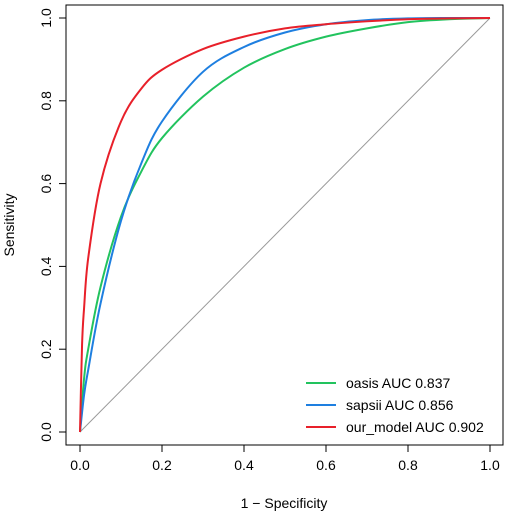 The width and height of the screenshot is (510, 514). I want to click on y-tick-label: 0.6, so click(46, 184).